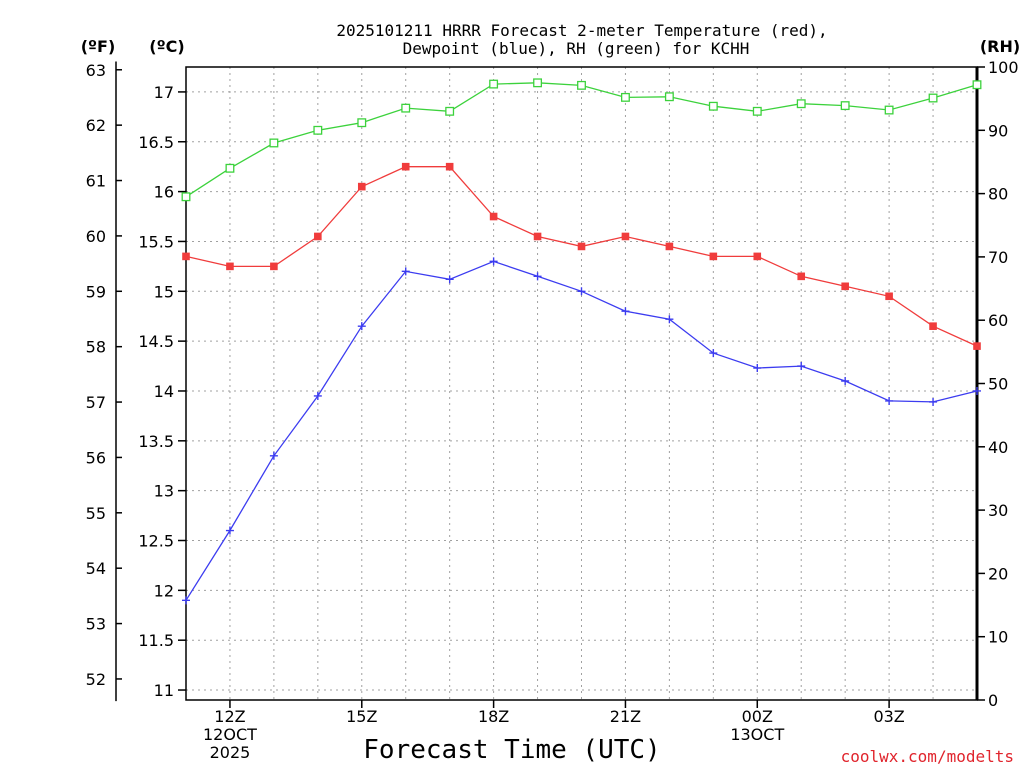 Image resolution: width=1024 pixels, height=768 pixels. What do you see at coordinates (96, 125) in the screenshot?
I see `fahrenheit-tick-label: 62` at bounding box center [96, 125].